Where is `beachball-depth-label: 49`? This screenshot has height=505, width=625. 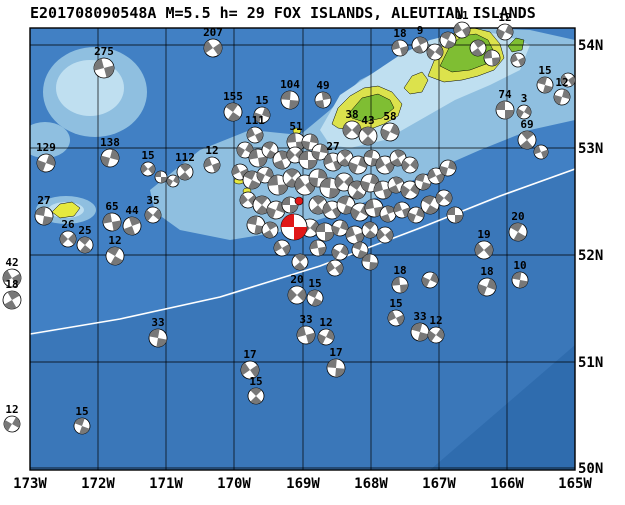 beachball-depth-label: 49 is located at coordinates (322, 85).